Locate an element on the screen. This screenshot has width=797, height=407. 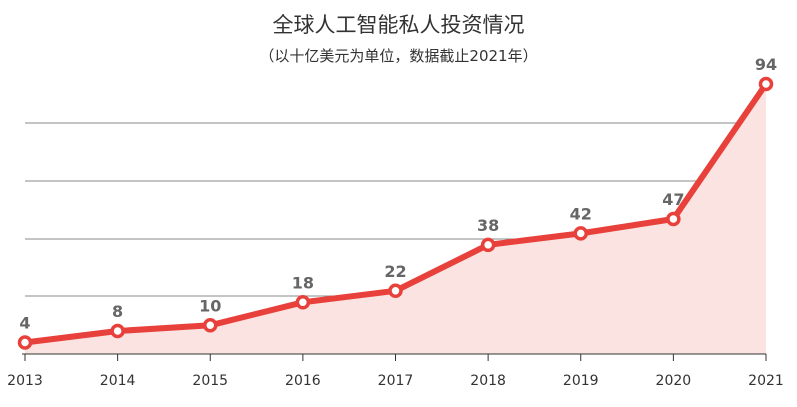
data-label-2021: 94 is located at coordinates (766, 64).